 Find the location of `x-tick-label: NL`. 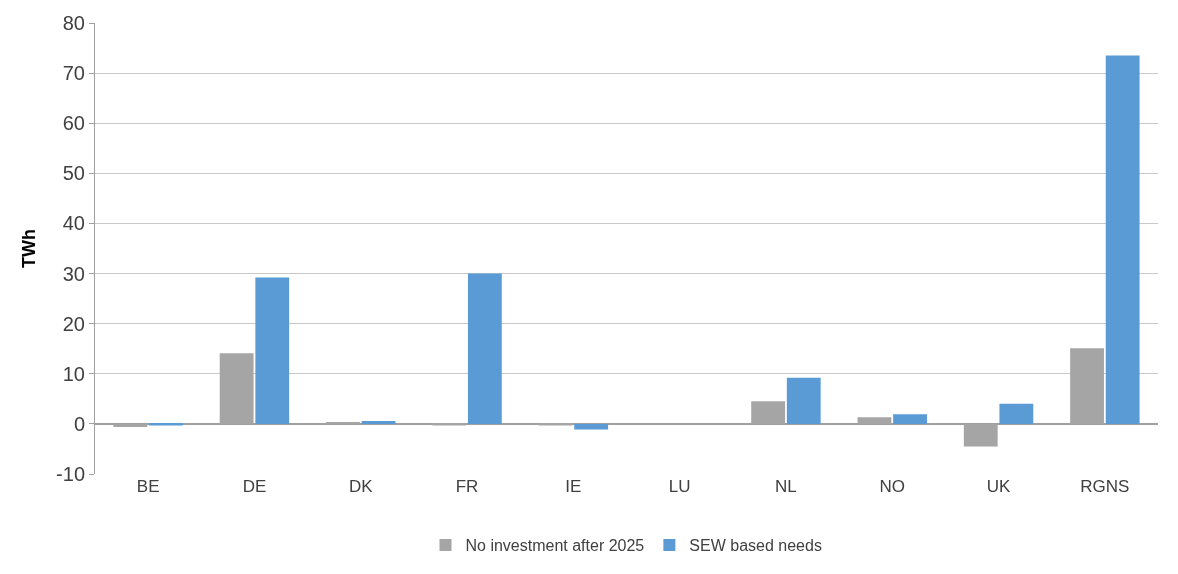

x-tick-label: NL is located at coordinates (786, 486).